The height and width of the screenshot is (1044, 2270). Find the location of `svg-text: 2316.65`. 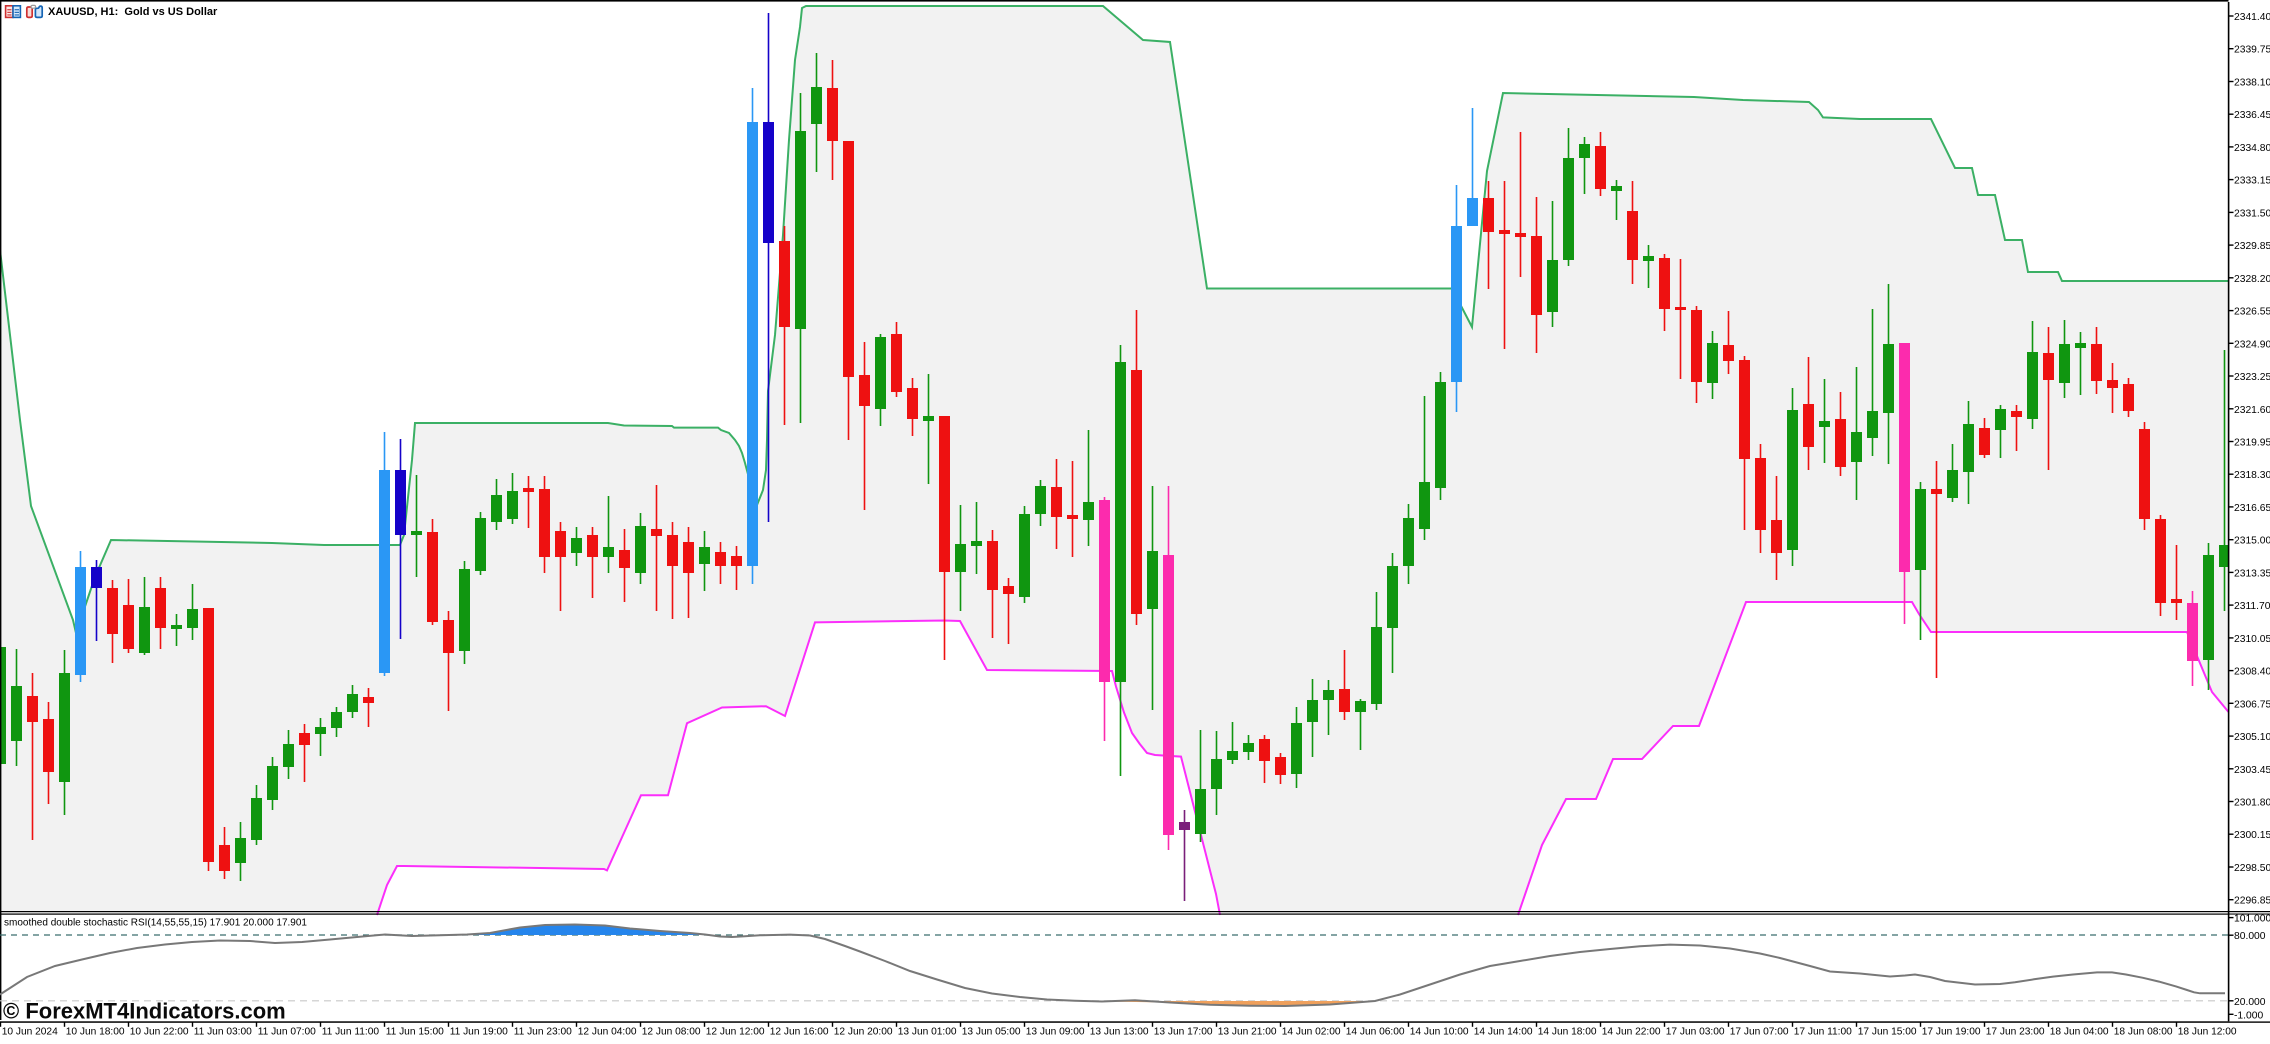

svg-text: 2316.65 is located at coordinates (2252, 508).